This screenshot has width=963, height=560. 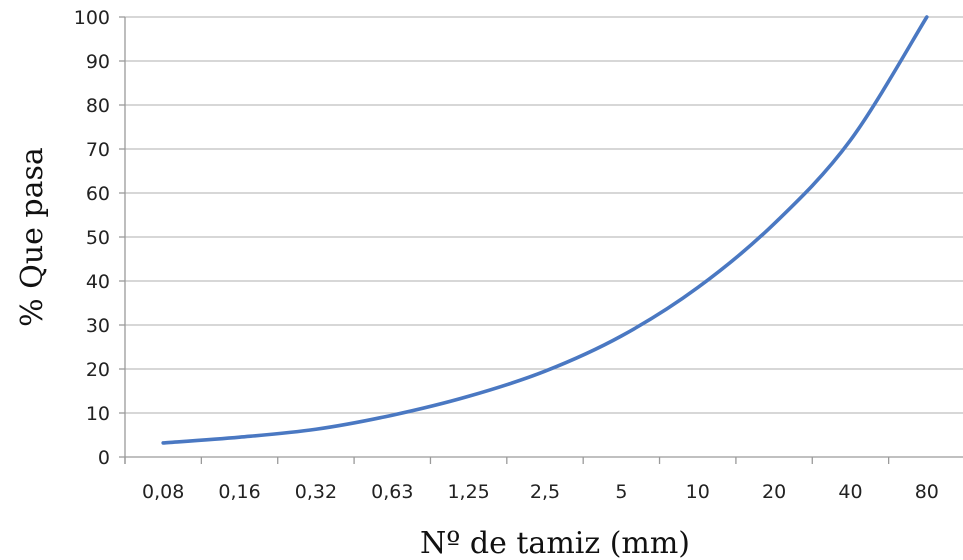 I want to click on x-tick-label: 0,08, so click(x=163, y=492).